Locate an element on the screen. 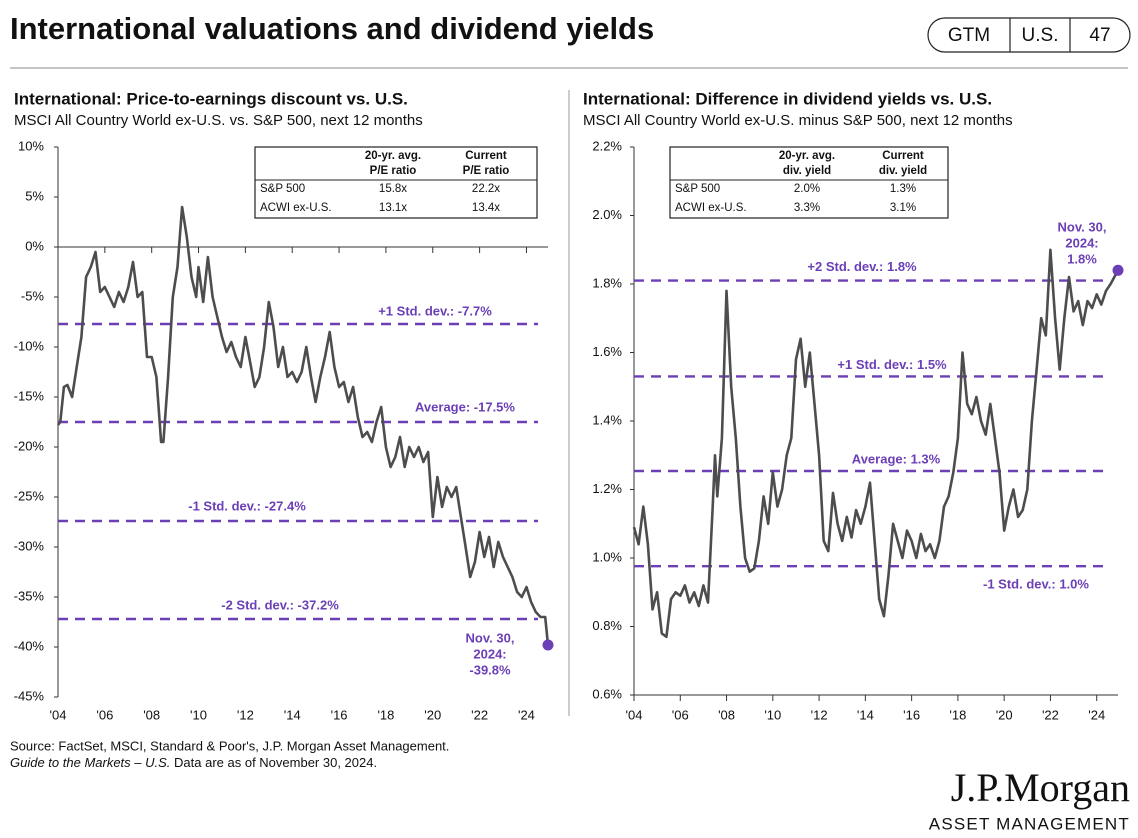 Image resolution: width=1138 pixels, height=838 pixels. y-tick-label: 1.6% is located at coordinates (607, 351).